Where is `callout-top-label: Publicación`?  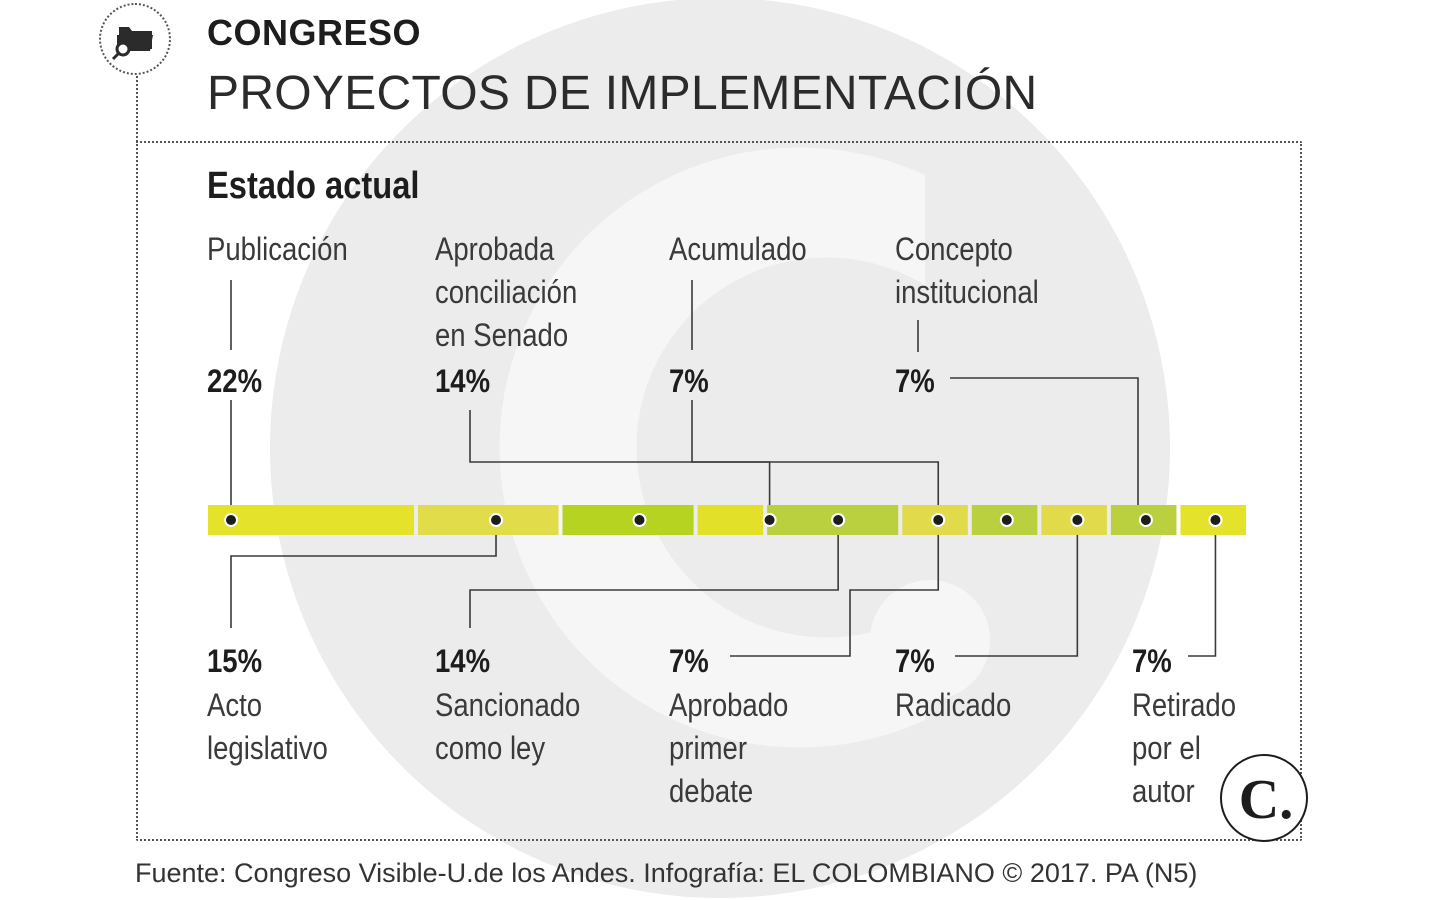 callout-top-label: Publicación is located at coordinates (277, 249).